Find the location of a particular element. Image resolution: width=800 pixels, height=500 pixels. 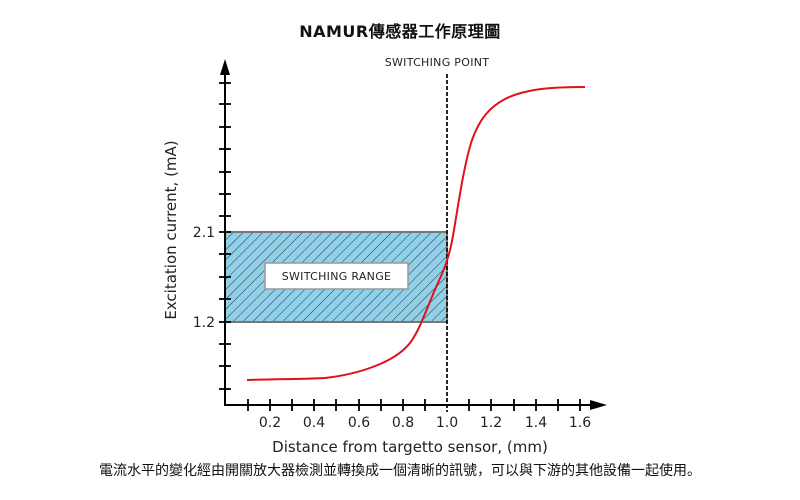

x-tick-label: 0.8 is located at coordinates (403, 423).